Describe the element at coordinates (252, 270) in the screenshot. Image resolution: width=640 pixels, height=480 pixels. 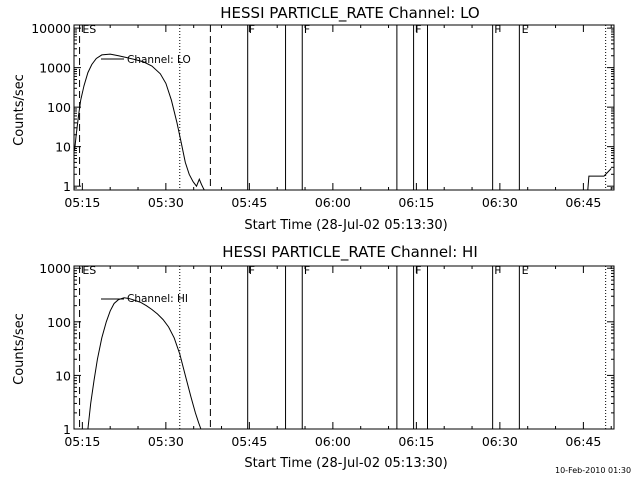
I see `chart-hi-flag-1: F` at that location.